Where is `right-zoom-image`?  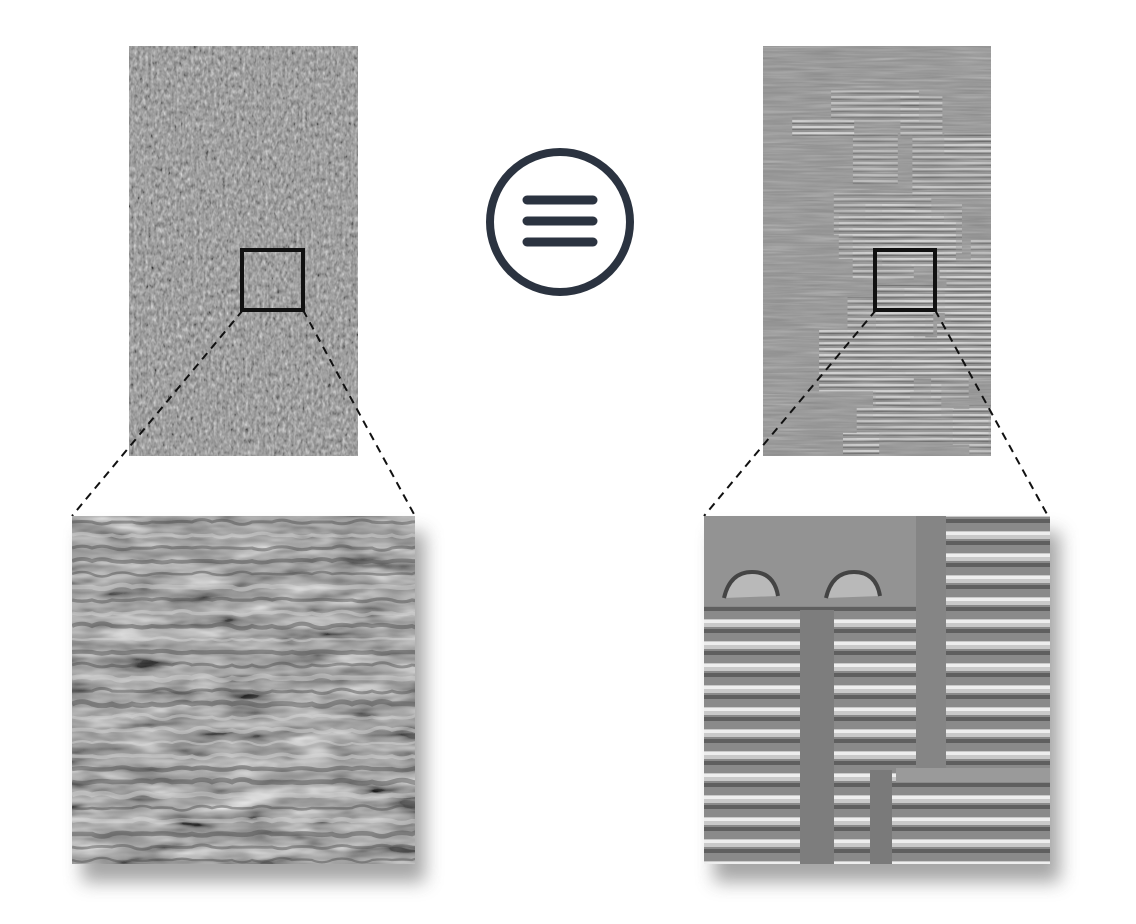
right-zoom-image is located at coordinates (877, 690).